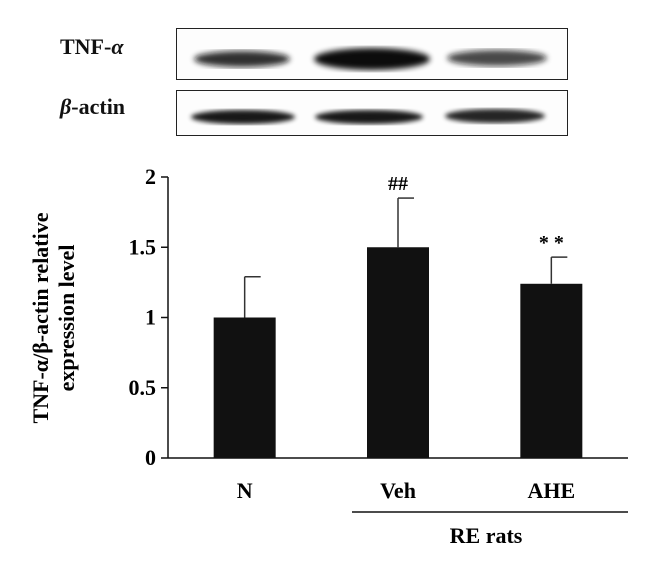 The height and width of the screenshot is (576, 660). I want to click on y-tick-label: 0.5, so click(143, 387).